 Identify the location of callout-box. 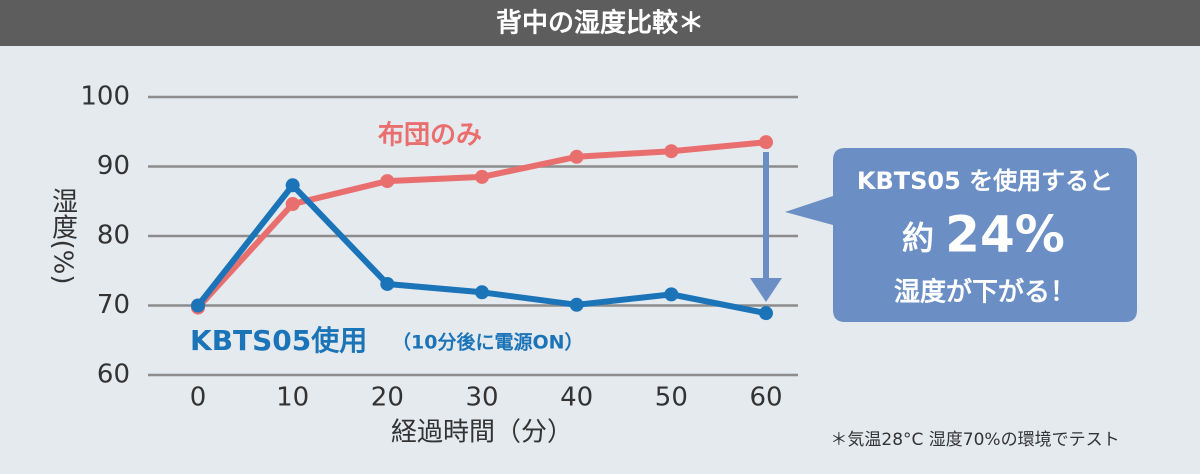
(961, 235).